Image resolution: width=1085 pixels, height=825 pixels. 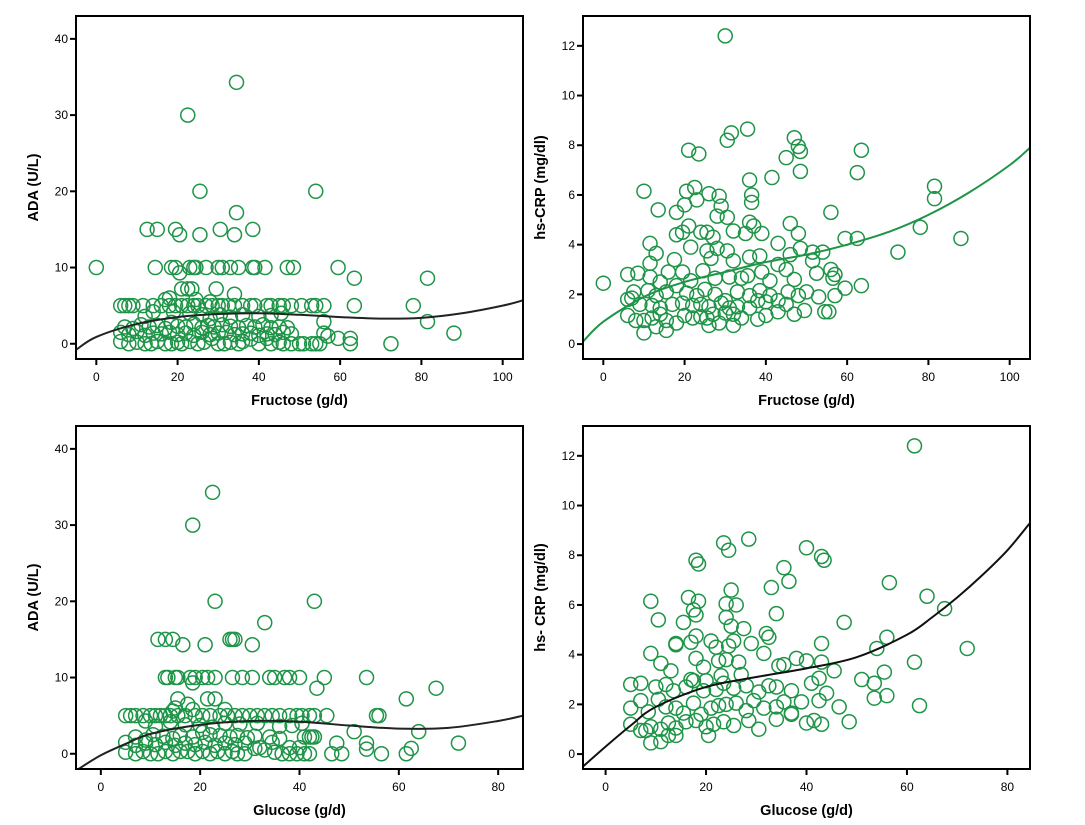 I want to click on y-tick-label: 2, so click(x=571, y=704).